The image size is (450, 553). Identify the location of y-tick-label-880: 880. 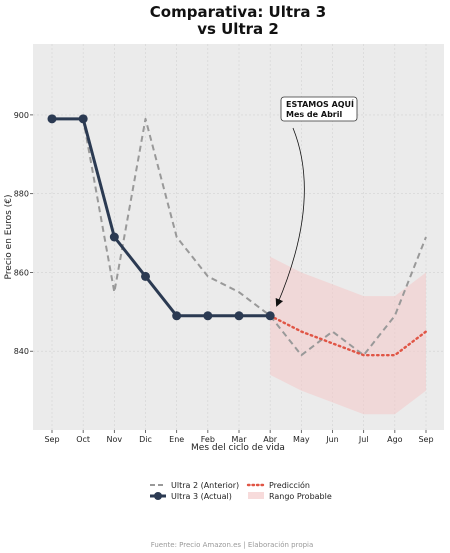
(21, 194).